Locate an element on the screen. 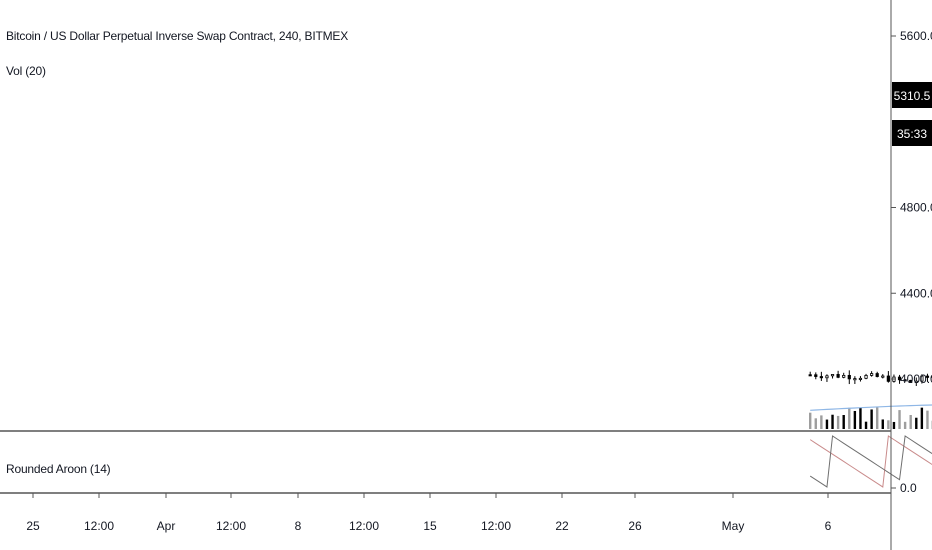 Image resolution: width=932 pixels, height=550 pixels. last-price-badge: 5310.5 is located at coordinates (912, 95).